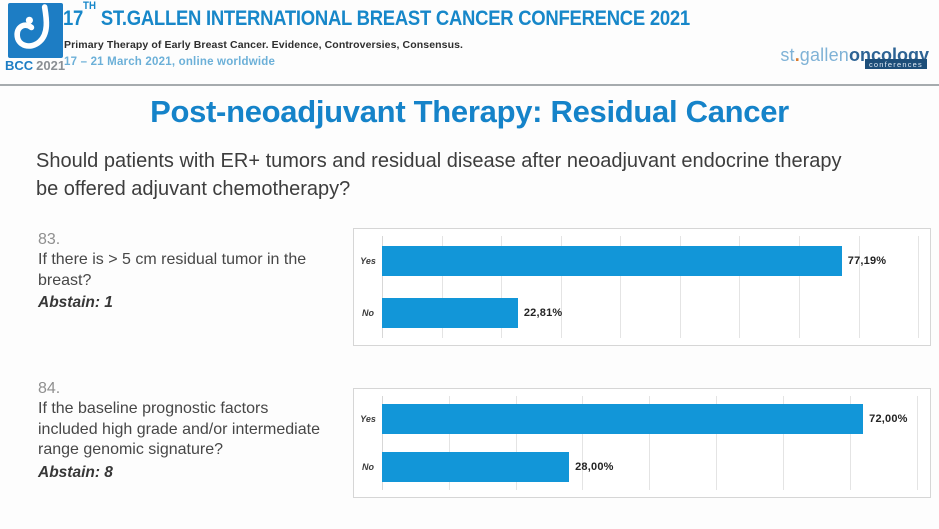 This screenshot has width=939, height=529. I want to click on bar-track: 72,00%, so click(656, 419).